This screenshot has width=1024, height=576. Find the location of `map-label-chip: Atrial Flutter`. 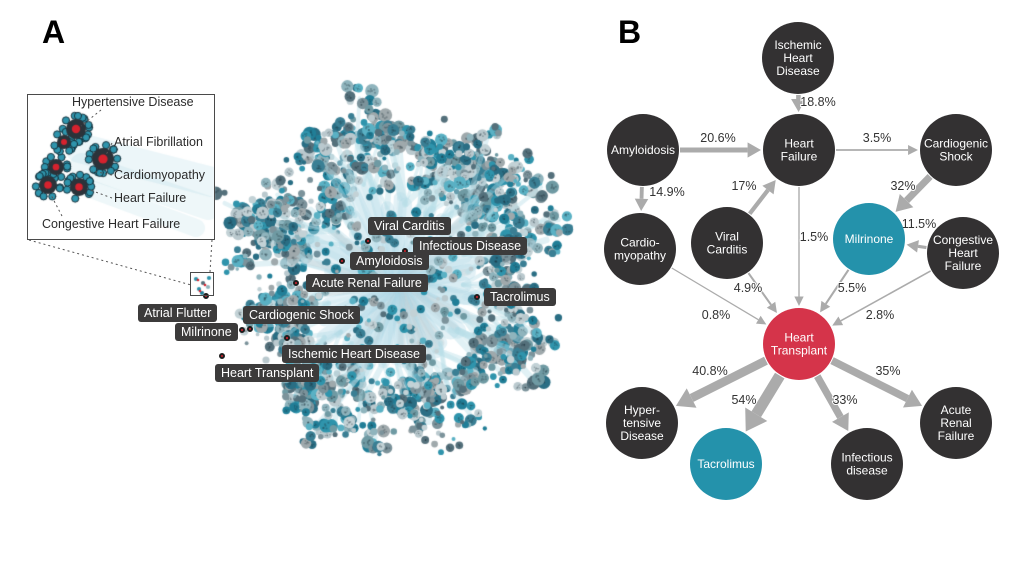

map-label-chip: Atrial Flutter is located at coordinates (178, 313).